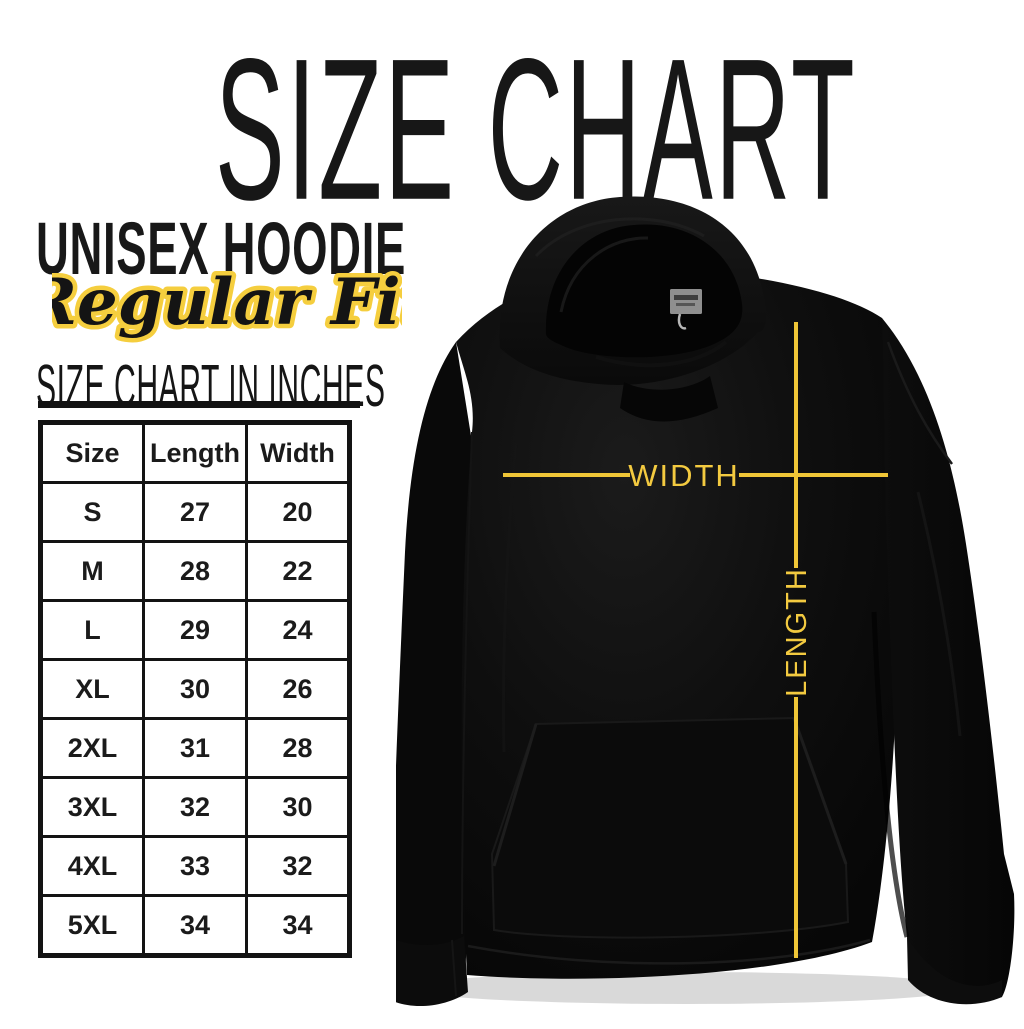 The width and height of the screenshot is (1024, 1029). I want to click on hood-opening, so click(644, 291).